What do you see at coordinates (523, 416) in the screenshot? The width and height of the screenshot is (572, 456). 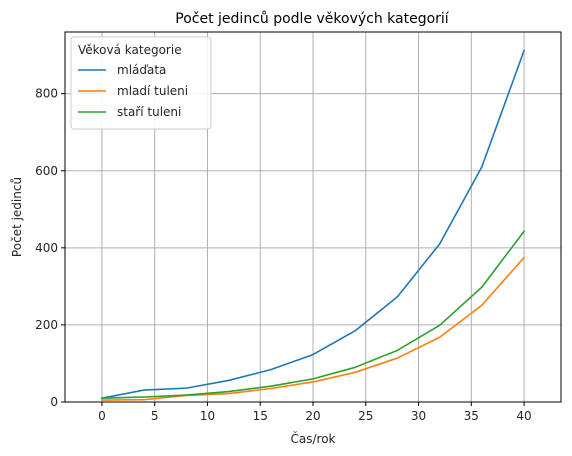 I see `x-tick-label: 40` at bounding box center [523, 416].